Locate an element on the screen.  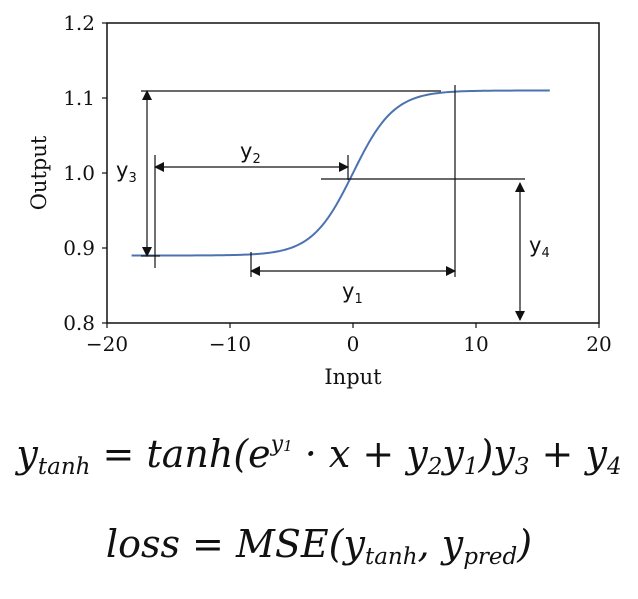
x-tick-label: 10 is located at coordinates (475, 344).